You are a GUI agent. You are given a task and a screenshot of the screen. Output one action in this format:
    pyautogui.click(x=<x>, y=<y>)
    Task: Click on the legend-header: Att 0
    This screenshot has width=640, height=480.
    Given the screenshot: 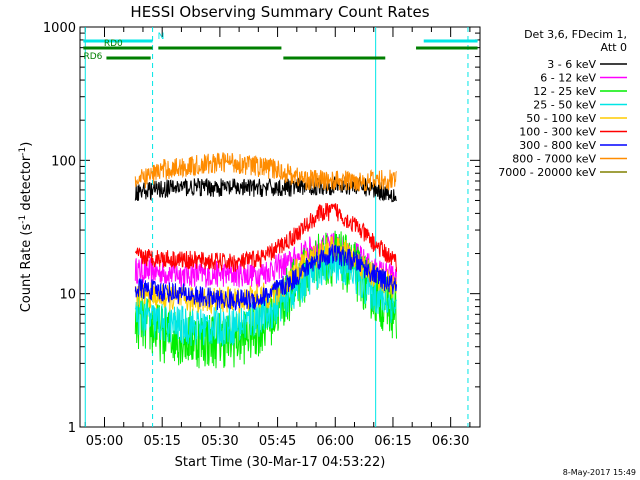 What is the action you would take?
    pyautogui.click(x=614, y=47)
    